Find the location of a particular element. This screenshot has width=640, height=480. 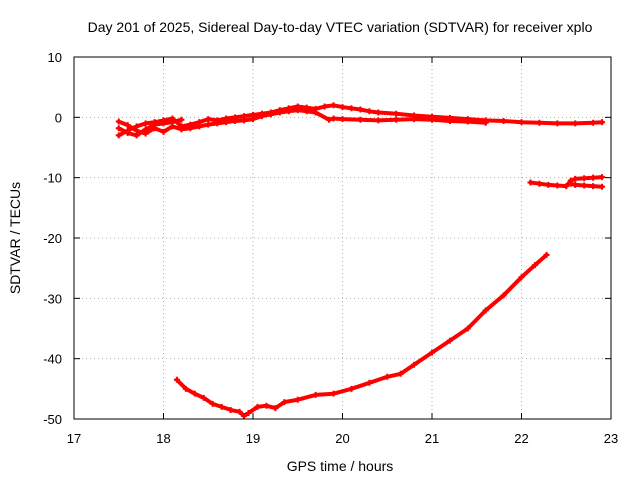

x-tick-label: 22 is located at coordinates (521, 438).